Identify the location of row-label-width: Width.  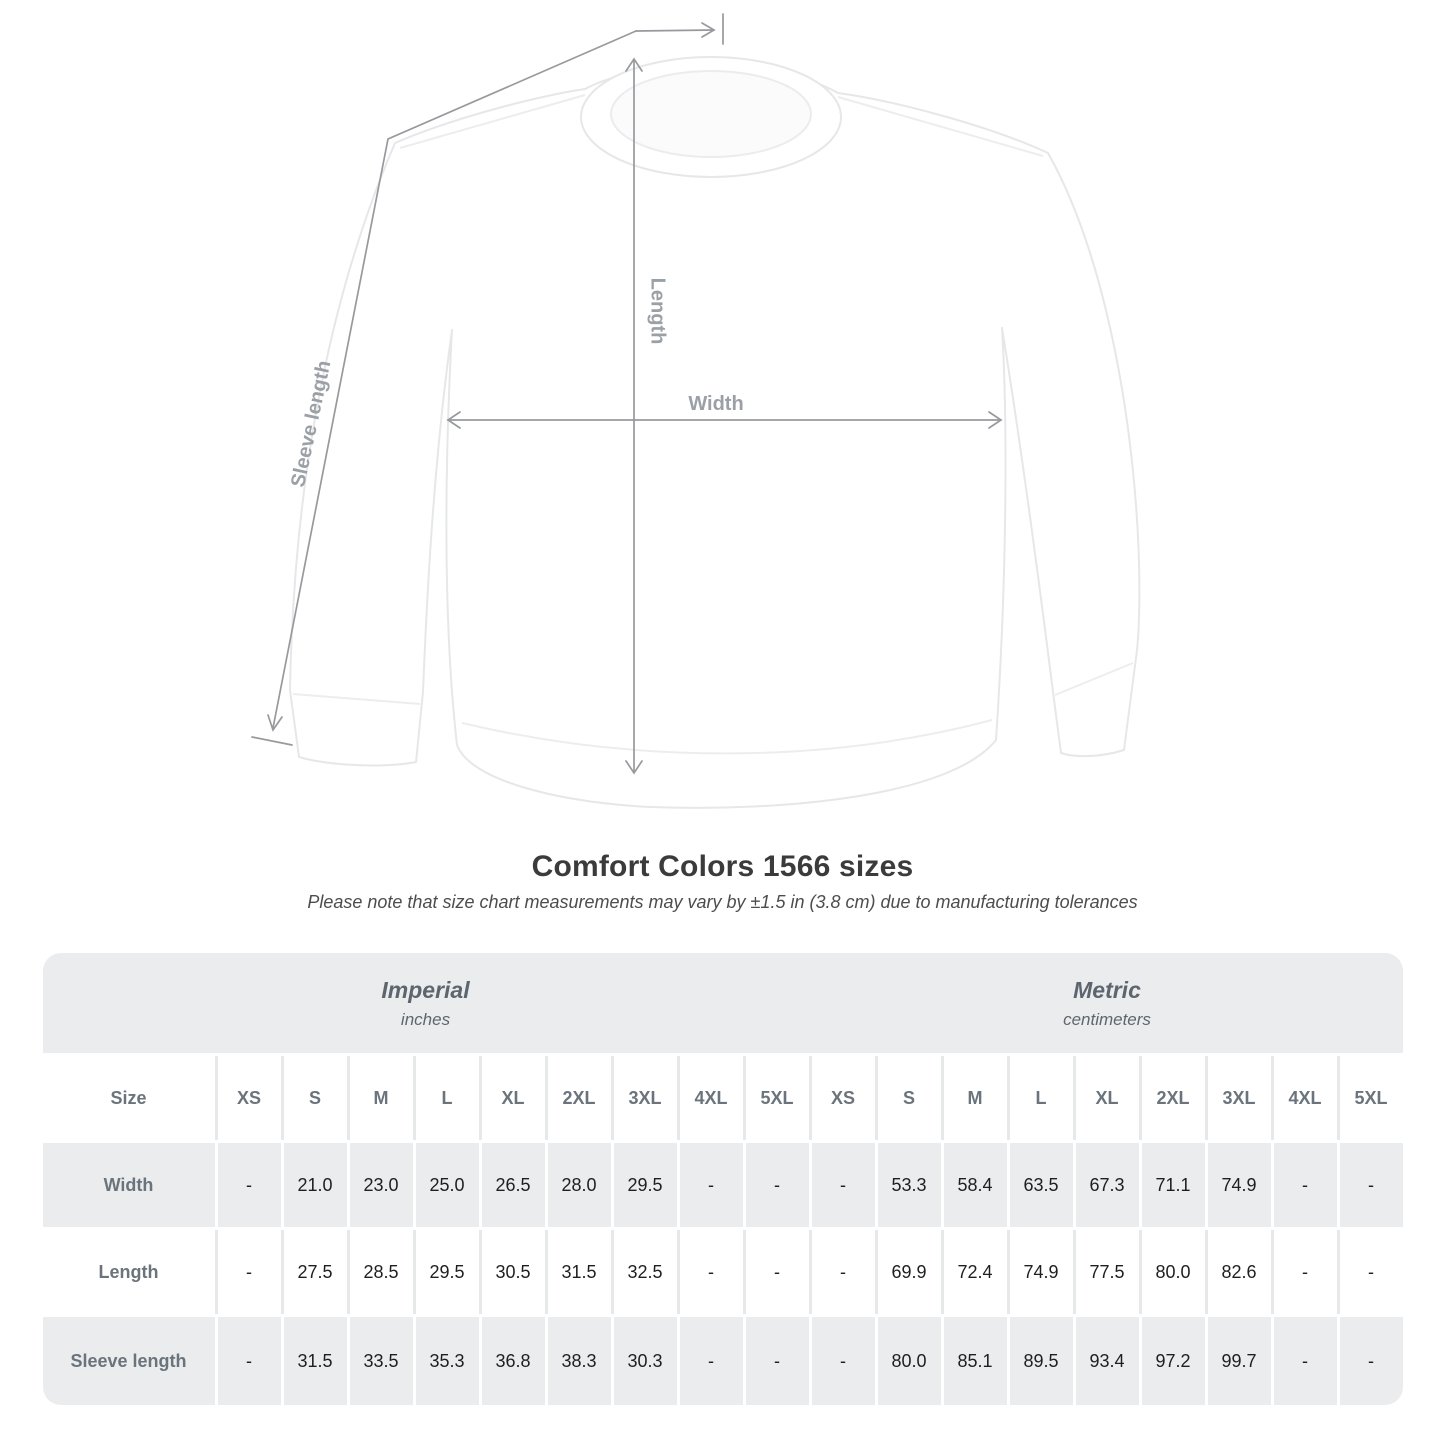
(128, 1185).